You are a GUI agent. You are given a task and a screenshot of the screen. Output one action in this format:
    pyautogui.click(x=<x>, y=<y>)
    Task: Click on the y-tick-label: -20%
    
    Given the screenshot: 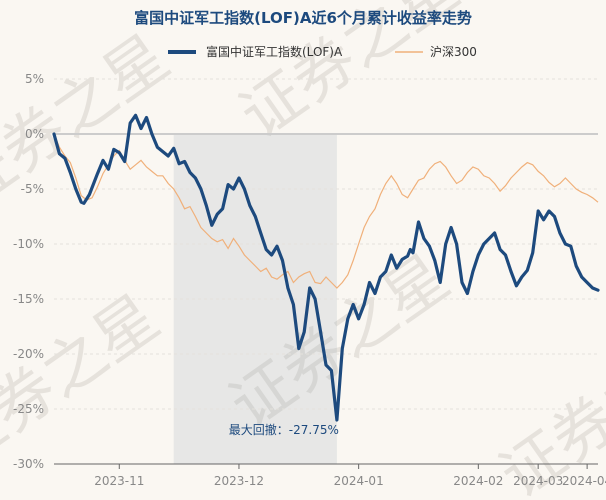 What is the action you would take?
    pyautogui.click(x=28, y=354)
    